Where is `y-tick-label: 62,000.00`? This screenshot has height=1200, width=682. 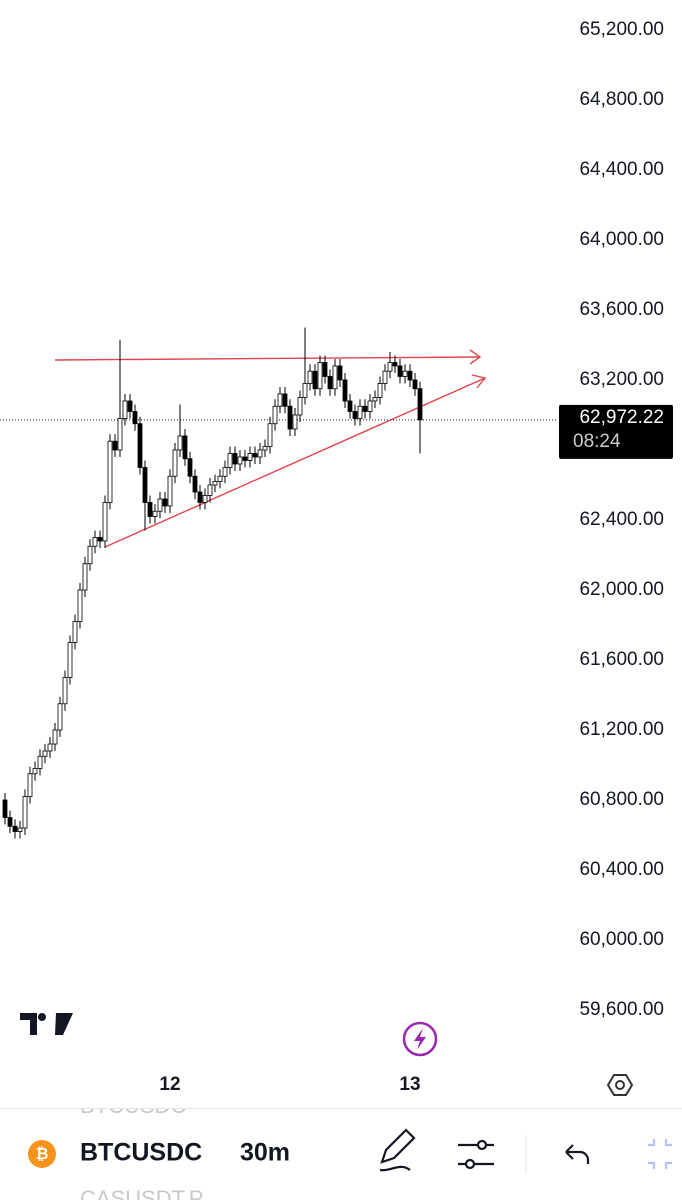
y-tick-label: 62,000.00 is located at coordinates (621, 589).